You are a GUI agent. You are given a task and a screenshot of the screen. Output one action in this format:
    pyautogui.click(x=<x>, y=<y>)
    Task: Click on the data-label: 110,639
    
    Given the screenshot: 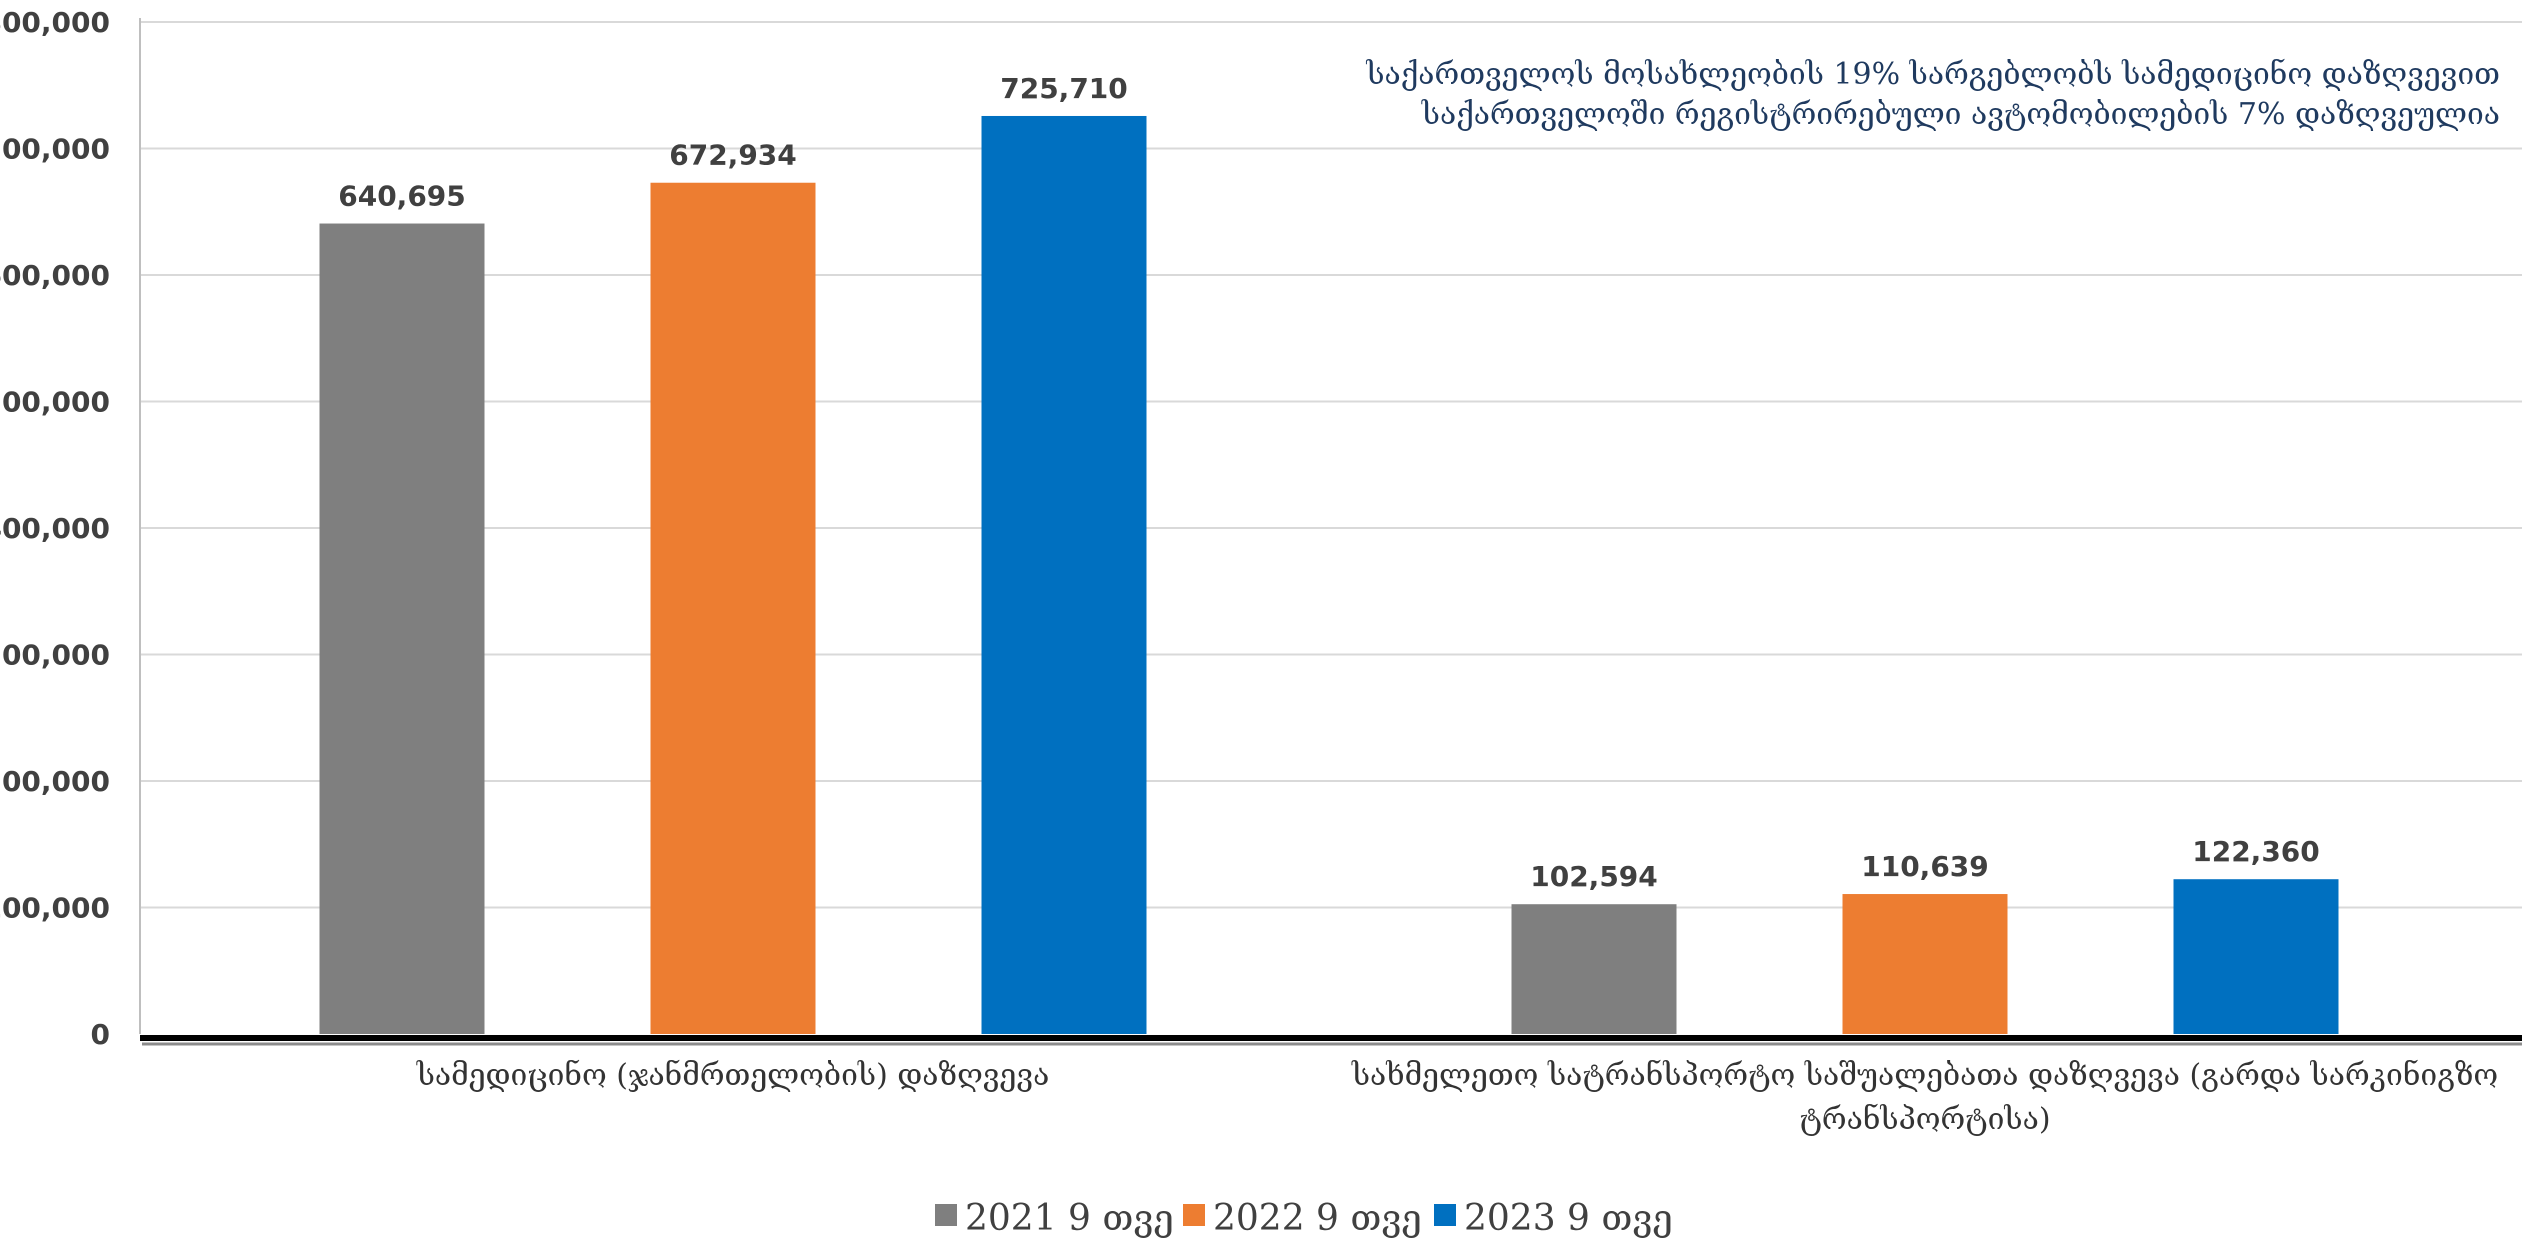 What is the action you would take?
    pyautogui.click(x=1925, y=866)
    